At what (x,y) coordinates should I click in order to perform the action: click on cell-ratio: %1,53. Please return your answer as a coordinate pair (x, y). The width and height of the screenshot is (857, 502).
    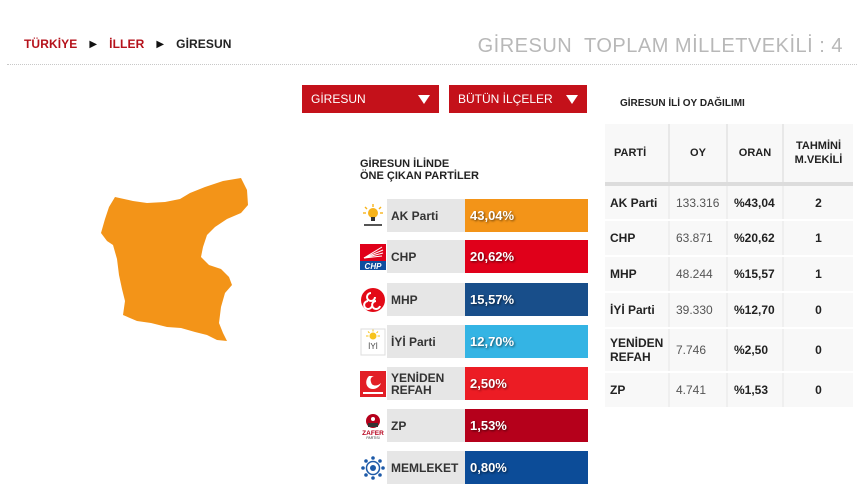
    Looking at the image, I should click on (755, 390).